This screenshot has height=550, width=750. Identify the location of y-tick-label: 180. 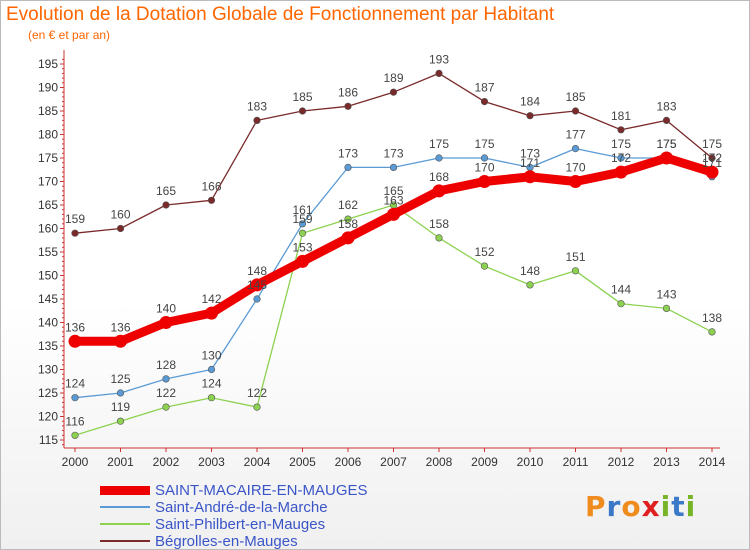
(48, 135).